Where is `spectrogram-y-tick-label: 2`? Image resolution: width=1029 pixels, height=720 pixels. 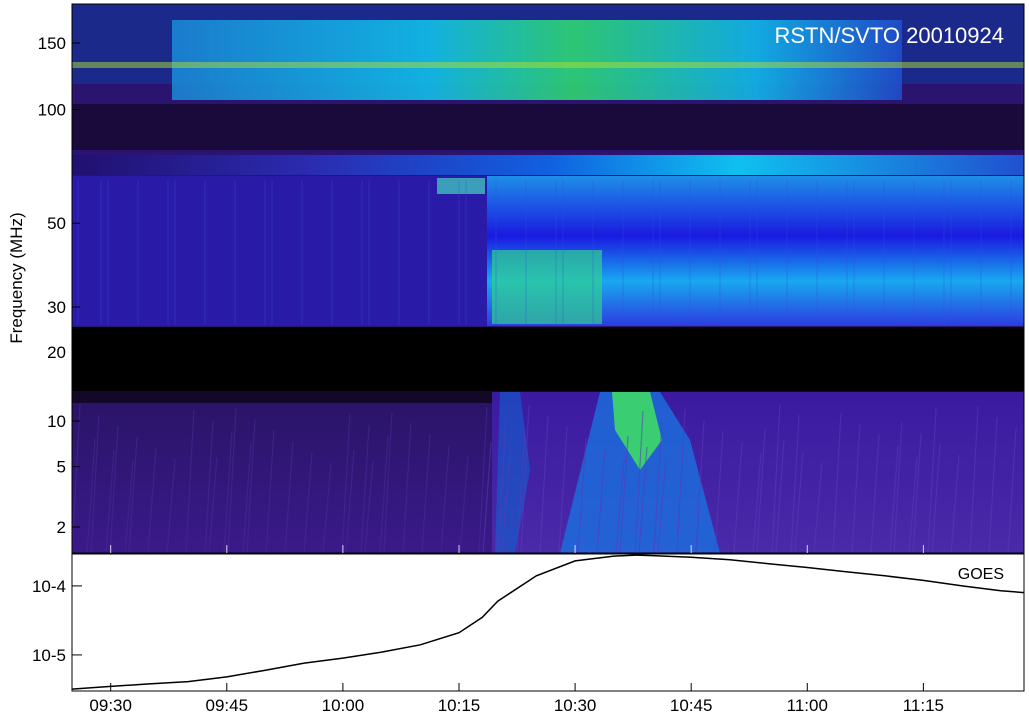
spectrogram-y-tick-label: 2 is located at coordinates (61, 527).